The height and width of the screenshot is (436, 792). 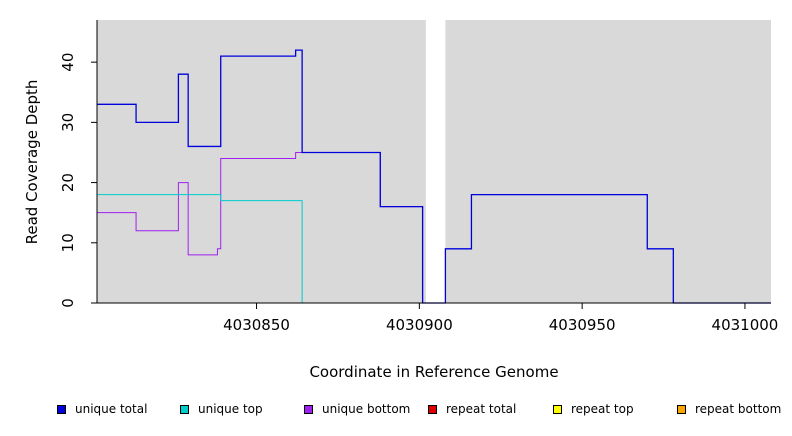 What do you see at coordinates (68, 182) in the screenshot?
I see `y-tick-label: 20` at bounding box center [68, 182].